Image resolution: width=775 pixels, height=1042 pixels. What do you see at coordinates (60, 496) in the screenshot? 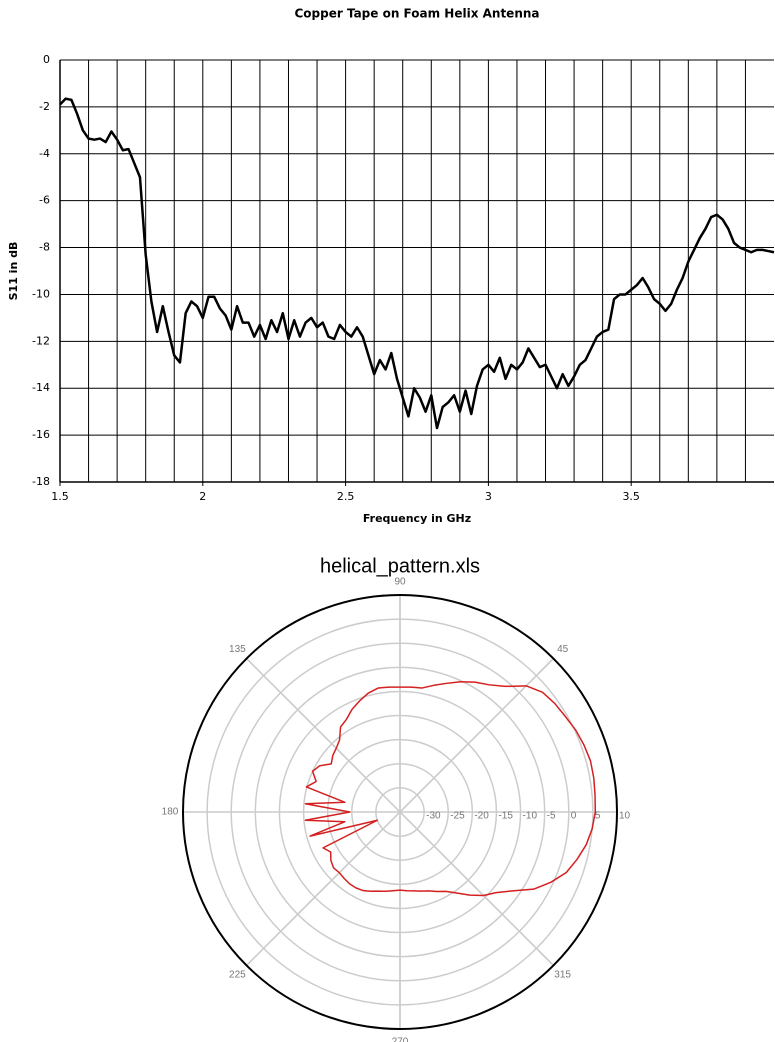
I see `x-tick-label: 1.5` at bounding box center [60, 496].